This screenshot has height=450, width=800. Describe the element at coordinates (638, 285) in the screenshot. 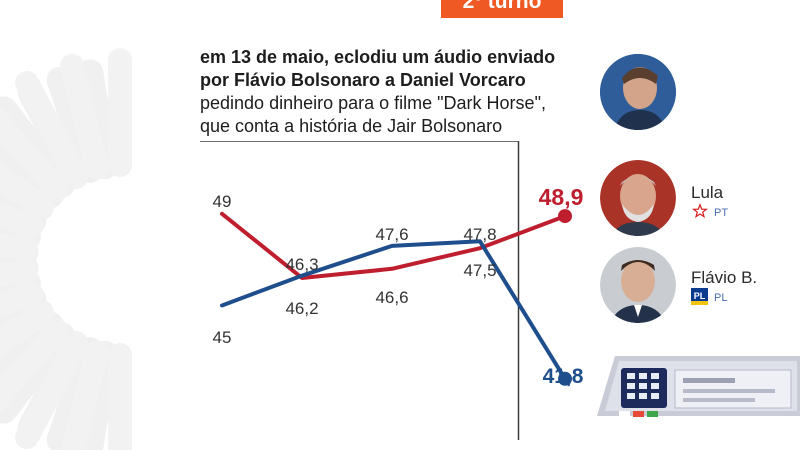

I see `flavio-avatar` at that location.